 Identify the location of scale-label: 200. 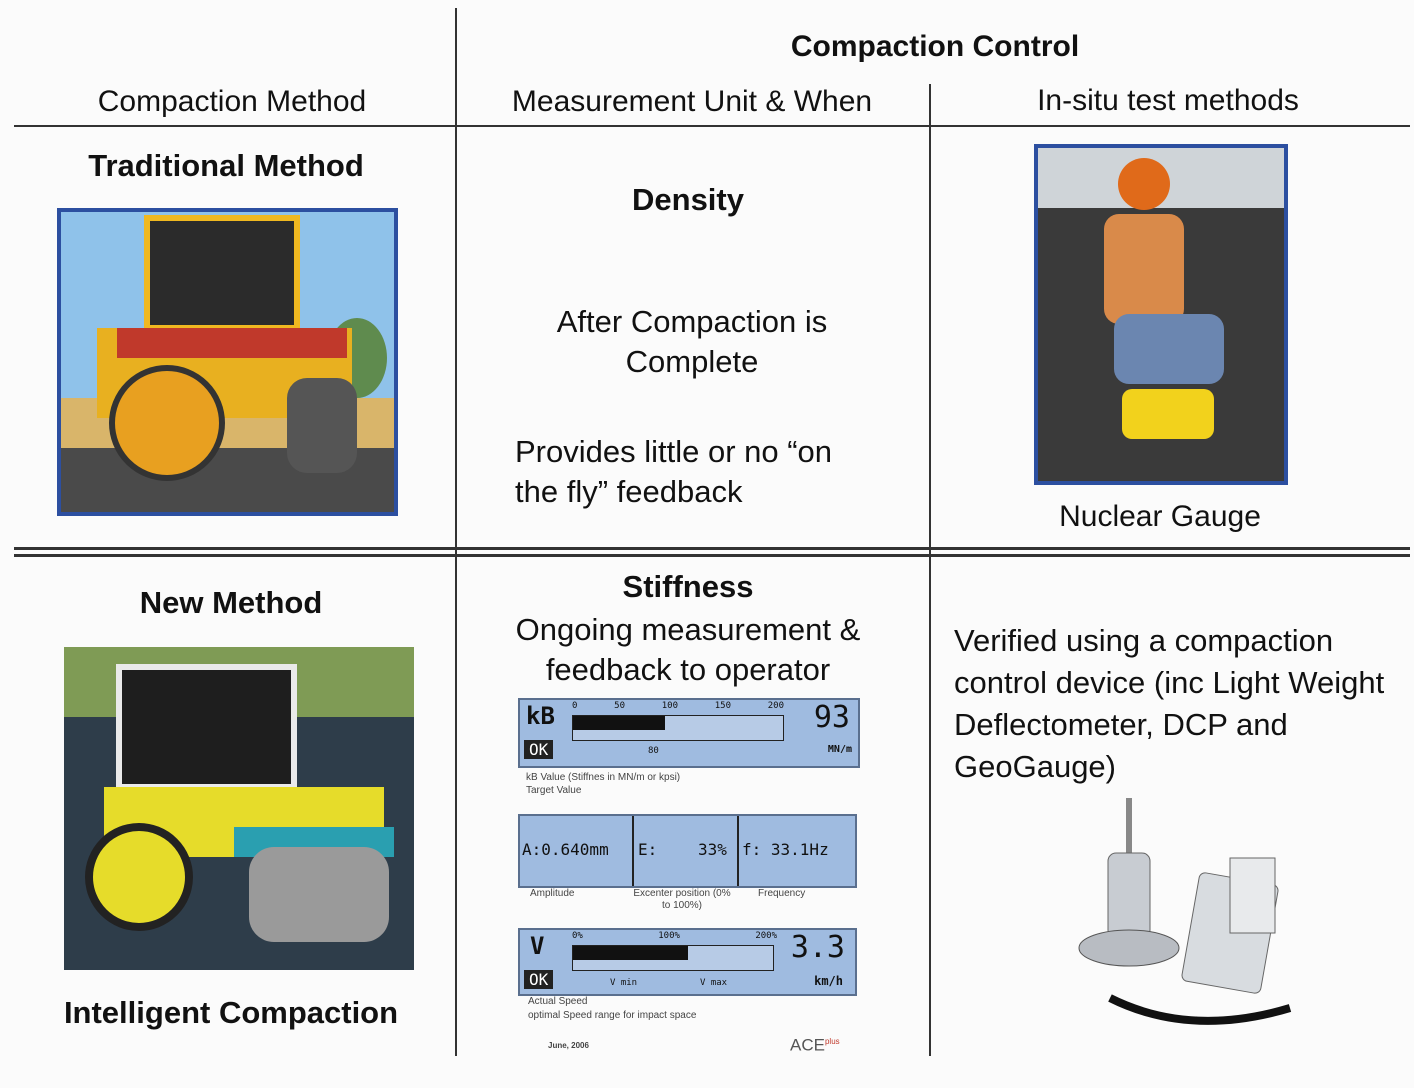
(775, 706).